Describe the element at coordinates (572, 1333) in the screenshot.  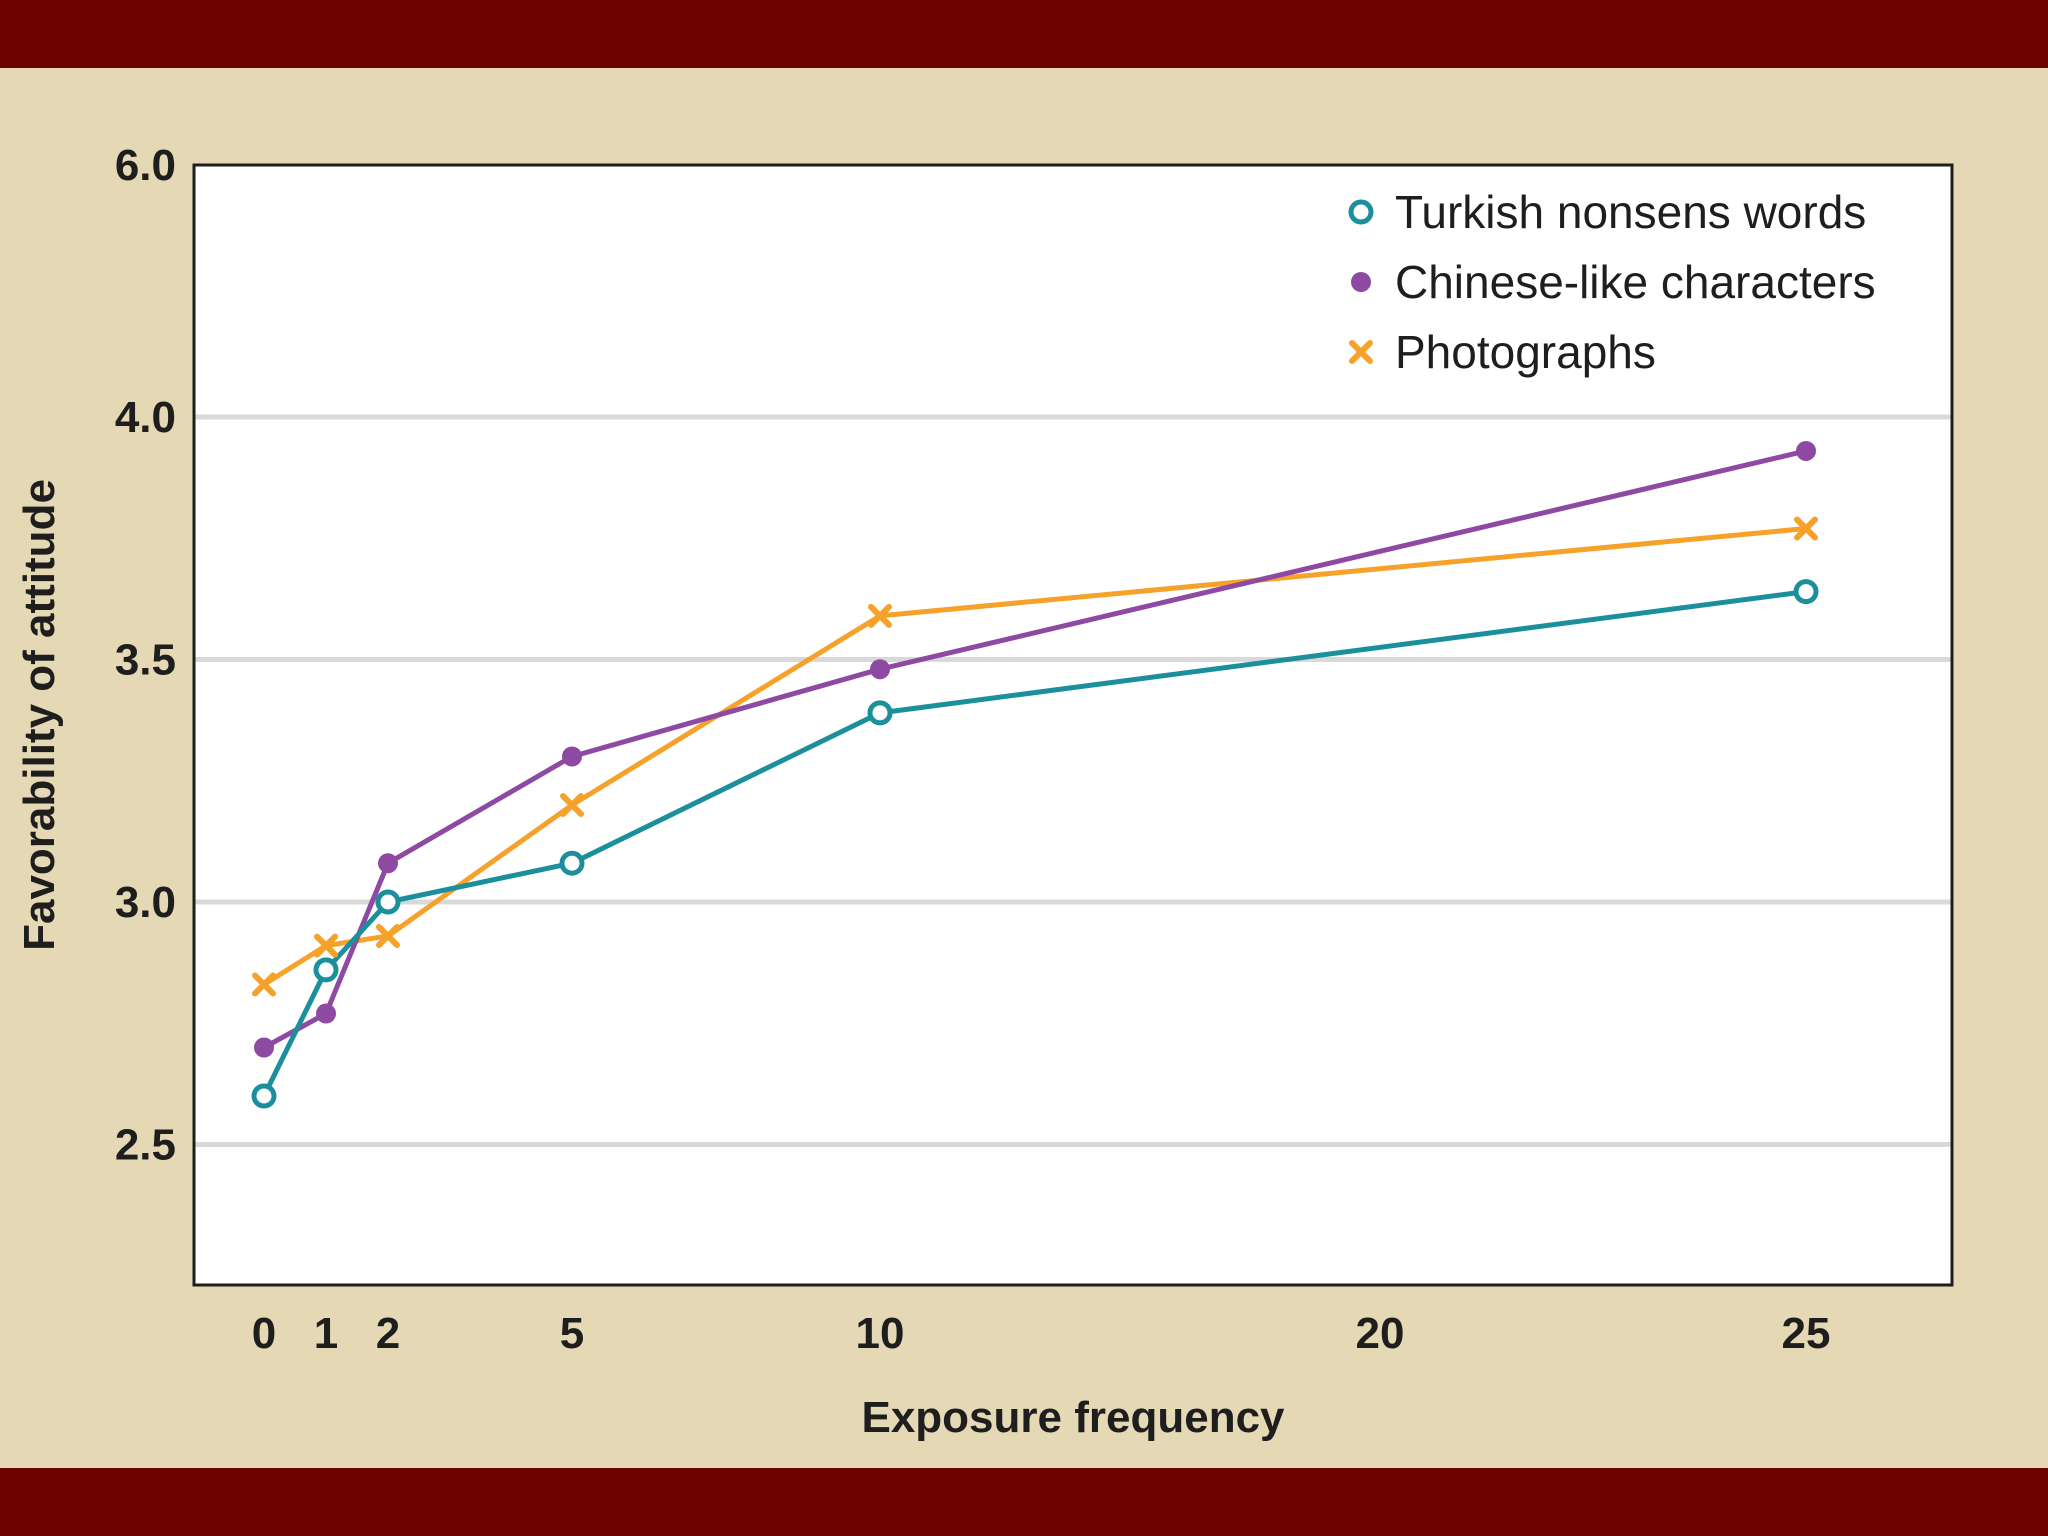
I see `x-tick-label: 5` at that location.